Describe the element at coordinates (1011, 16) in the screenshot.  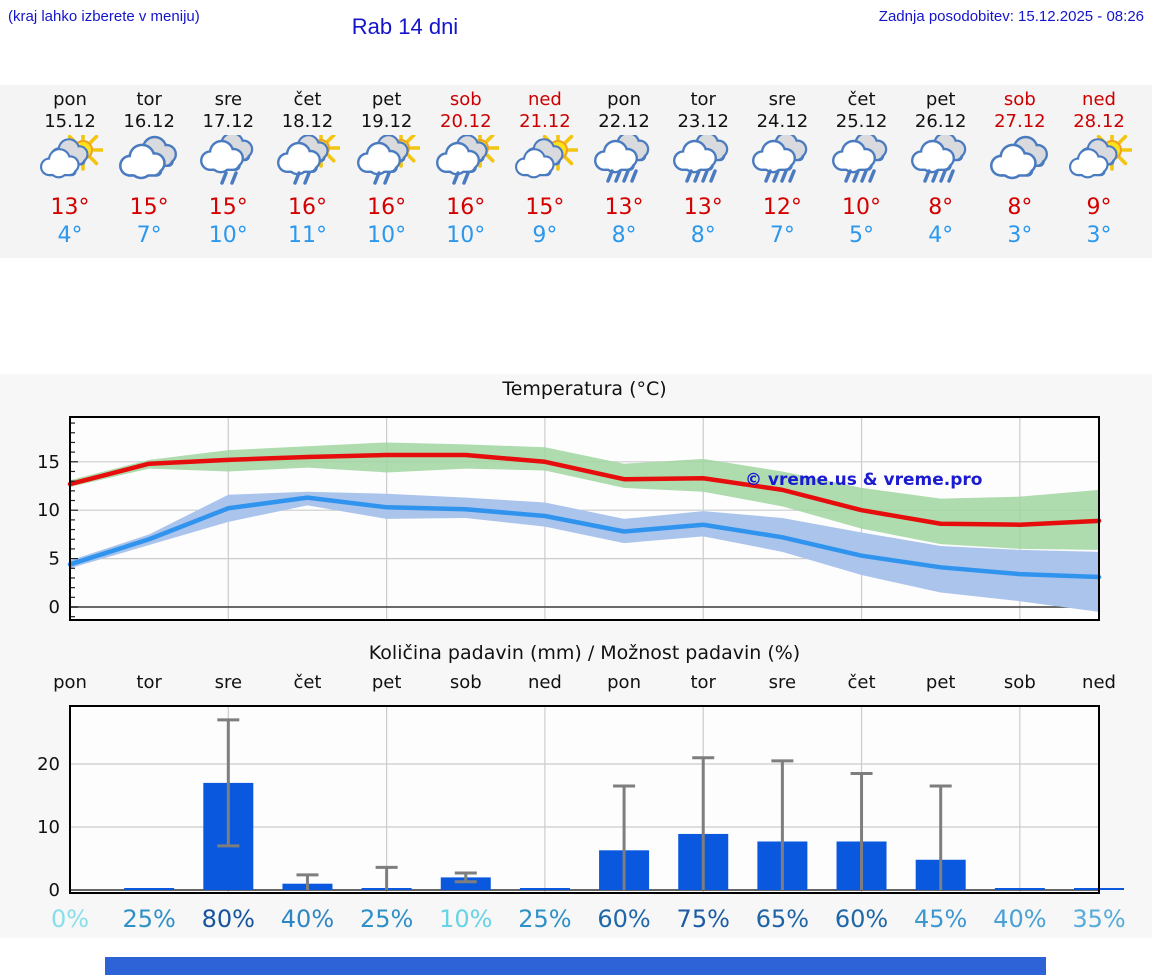
I see `last-update-label: Zadnja posodobitev: 15.12.2025 - 08:26` at that location.